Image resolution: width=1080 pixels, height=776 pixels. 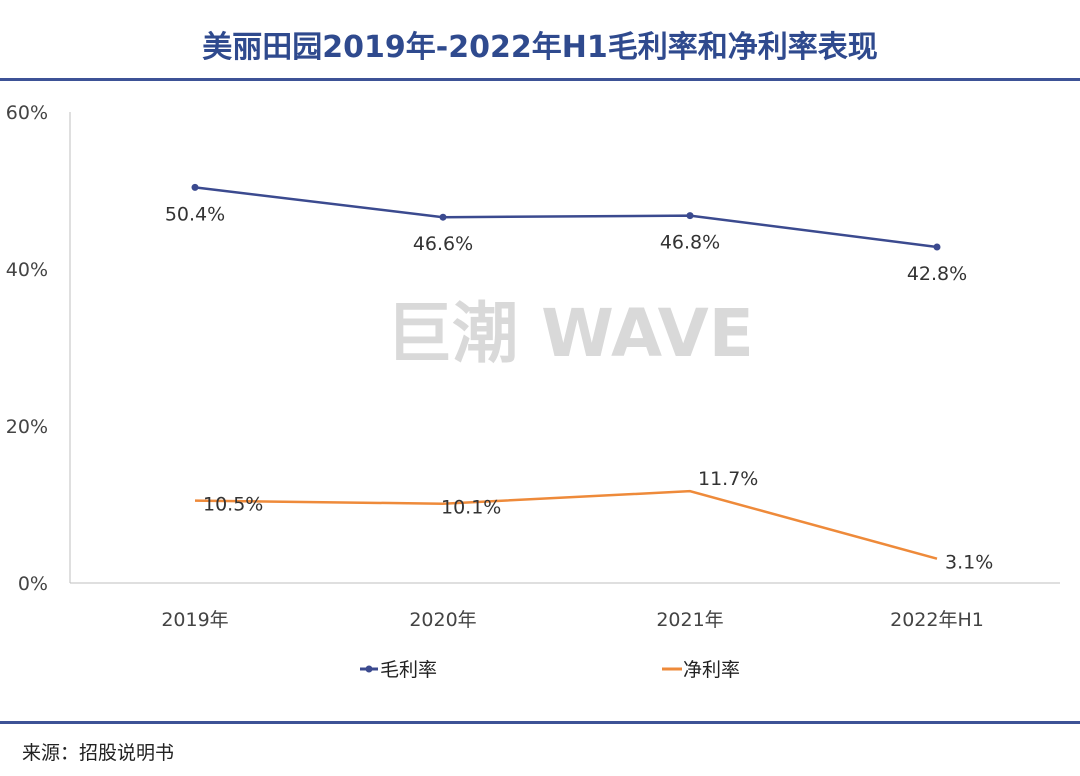 I want to click on chart-title: 美丽田园2019年-2022年H1毛利率和净利率表现, so click(x=540, y=47).